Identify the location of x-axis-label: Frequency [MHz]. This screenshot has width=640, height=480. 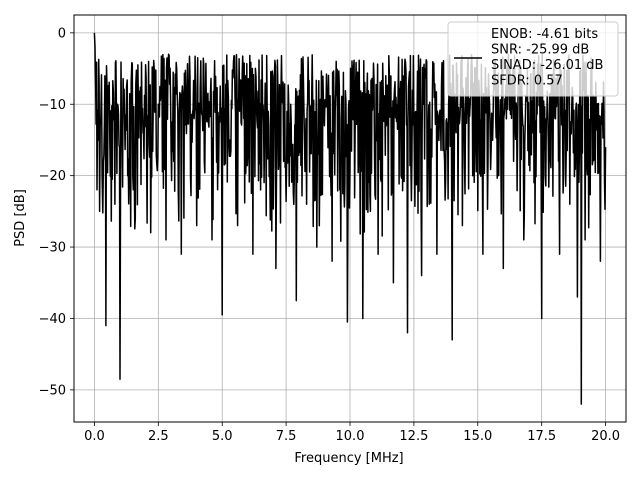
(348, 458).